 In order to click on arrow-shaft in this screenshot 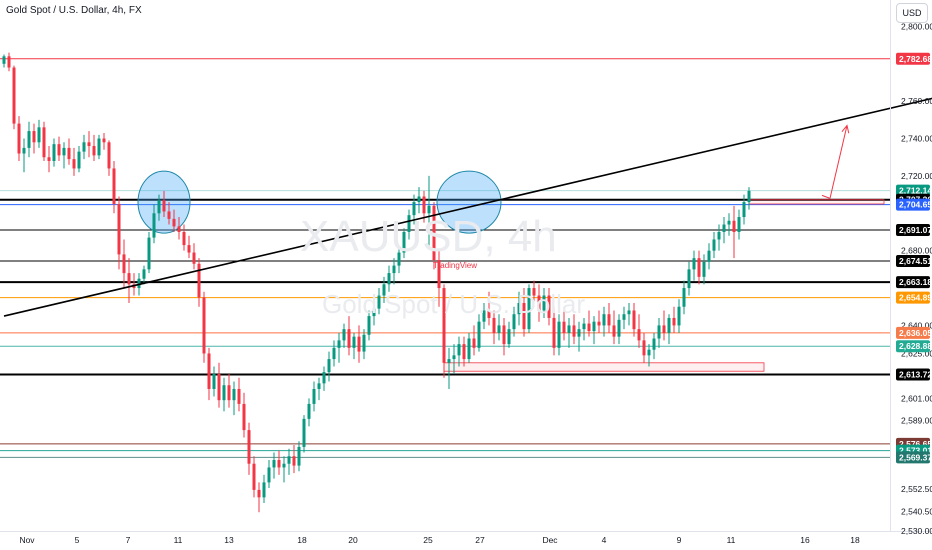, I will do `click(838, 162)`.